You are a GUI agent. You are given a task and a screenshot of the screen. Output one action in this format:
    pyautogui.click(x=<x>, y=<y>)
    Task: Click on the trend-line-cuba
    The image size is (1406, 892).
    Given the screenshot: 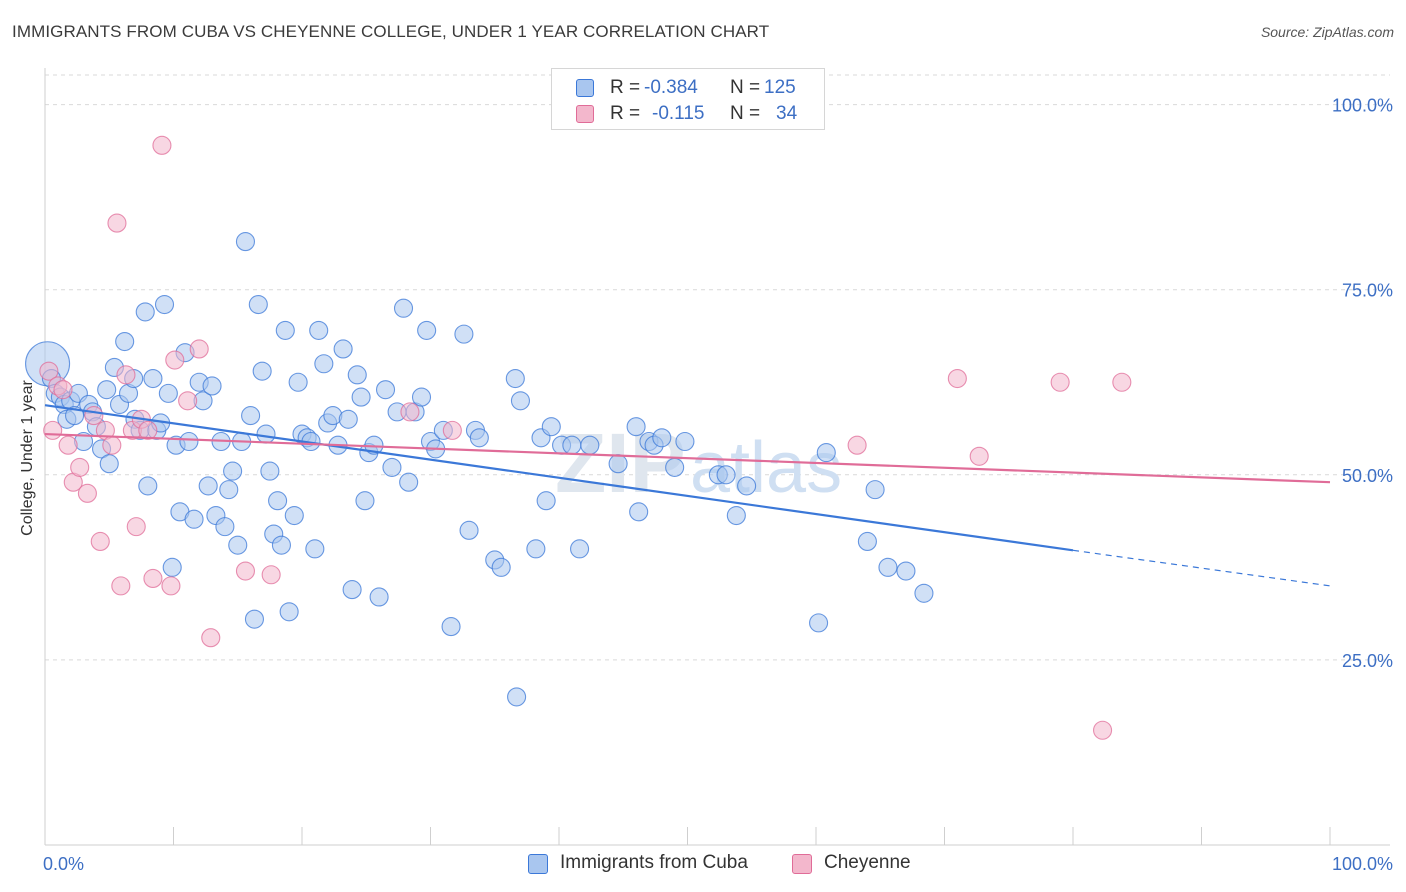 What is the action you would take?
    pyautogui.click(x=559, y=478)
    